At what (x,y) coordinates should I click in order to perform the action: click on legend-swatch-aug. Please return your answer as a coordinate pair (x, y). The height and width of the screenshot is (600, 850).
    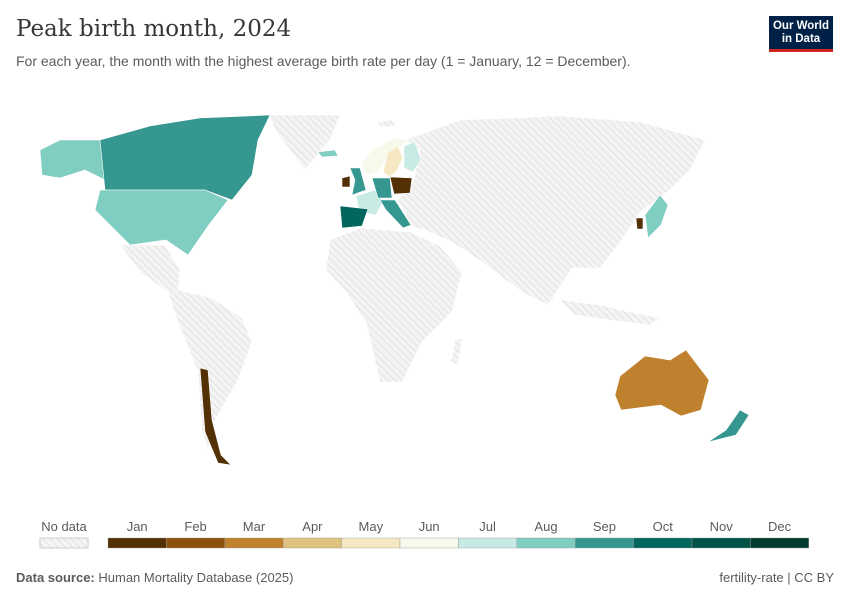
    Looking at the image, I should click on (546, 543).